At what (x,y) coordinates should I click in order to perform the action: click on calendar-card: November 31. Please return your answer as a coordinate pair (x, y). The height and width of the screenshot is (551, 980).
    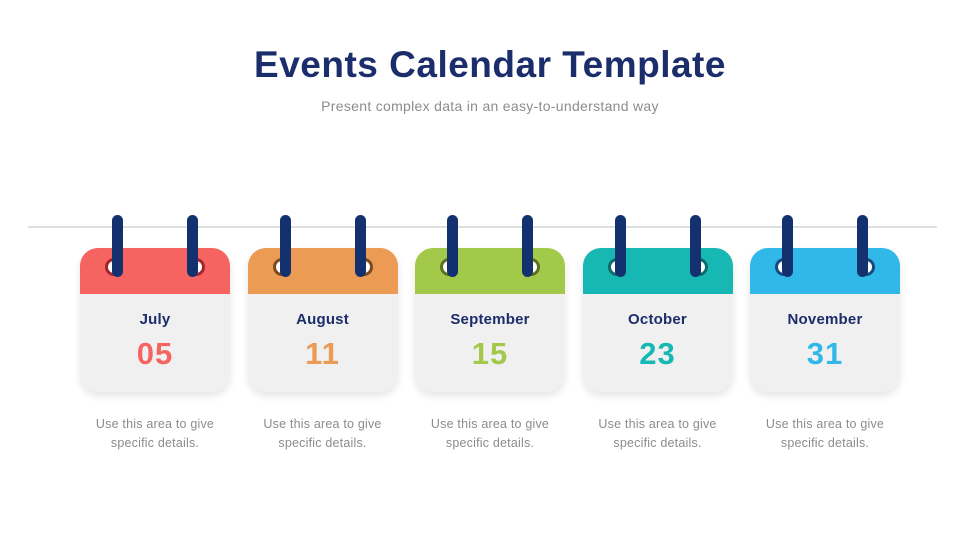
    Looking at the image, I should click on (825, 303).